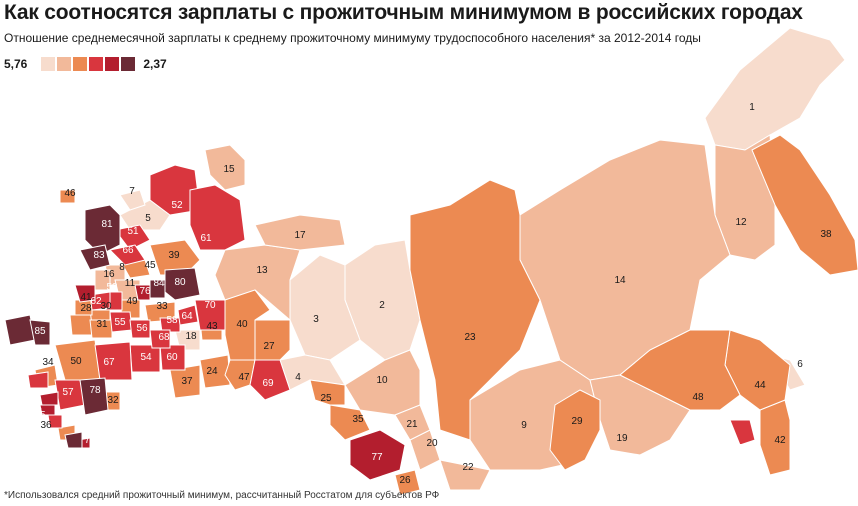 The width and height of the screenshot is (858, 506). What do you see at coordinates (752, 107) in the screenshot?
I see `region-label-1: 1` at bounding box center [752, 107].